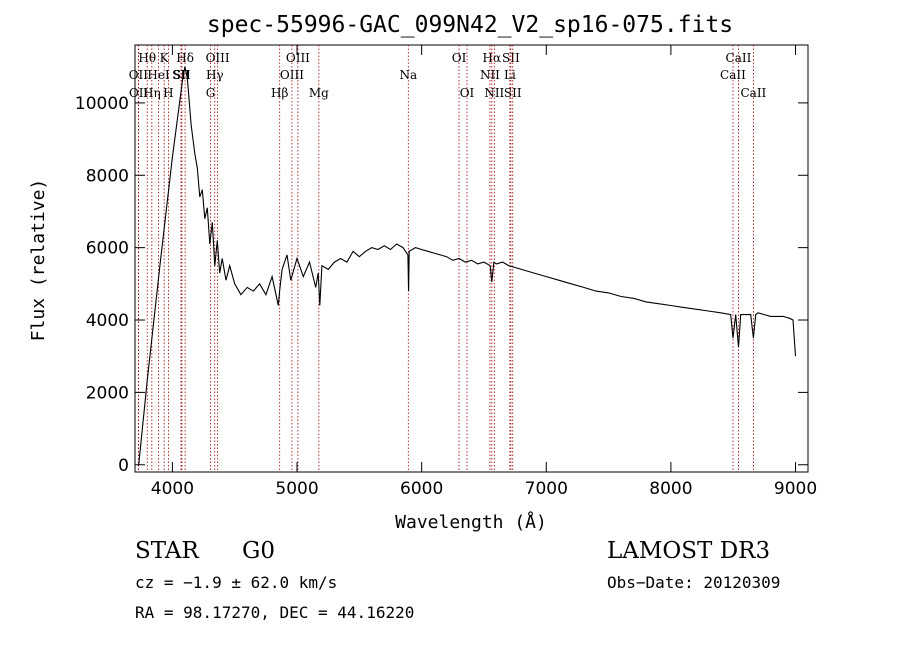 This screenshot has width=900, height=649. I want to click on y-axis-label: Flux (relative), so click(38, 260).